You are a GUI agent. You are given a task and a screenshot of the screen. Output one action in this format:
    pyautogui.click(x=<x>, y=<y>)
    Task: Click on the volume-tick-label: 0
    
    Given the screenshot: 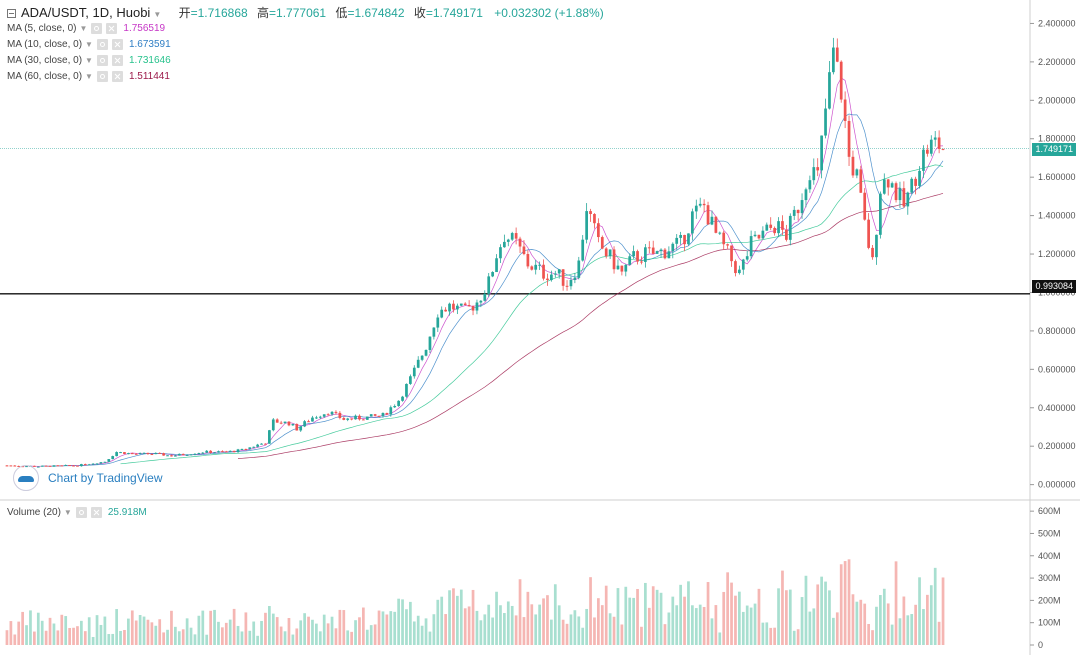 What is the action you would take?
    pyautogui.click(x=1040, y=645)
    